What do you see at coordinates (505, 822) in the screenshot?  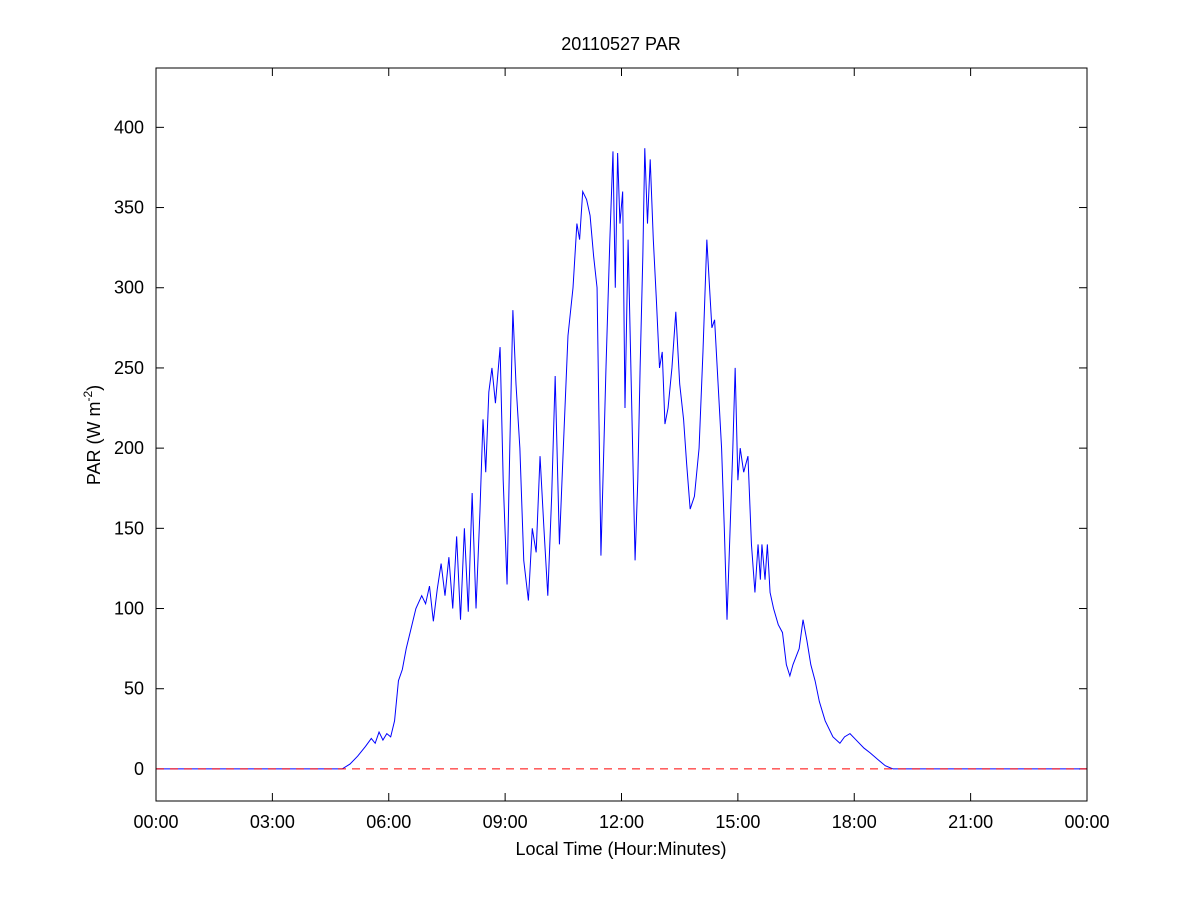 I see `x-tick-label: 09:00` at bounding box center [505, 822].